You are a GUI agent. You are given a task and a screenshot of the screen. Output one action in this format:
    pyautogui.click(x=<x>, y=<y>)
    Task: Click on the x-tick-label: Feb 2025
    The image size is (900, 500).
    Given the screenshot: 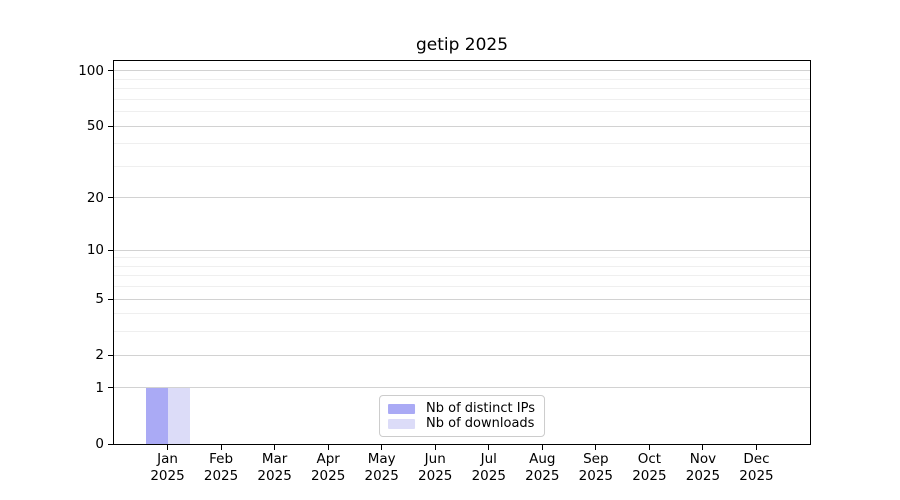 What is the action you would take?
    pyautogui.click(x=221, y=467)
    